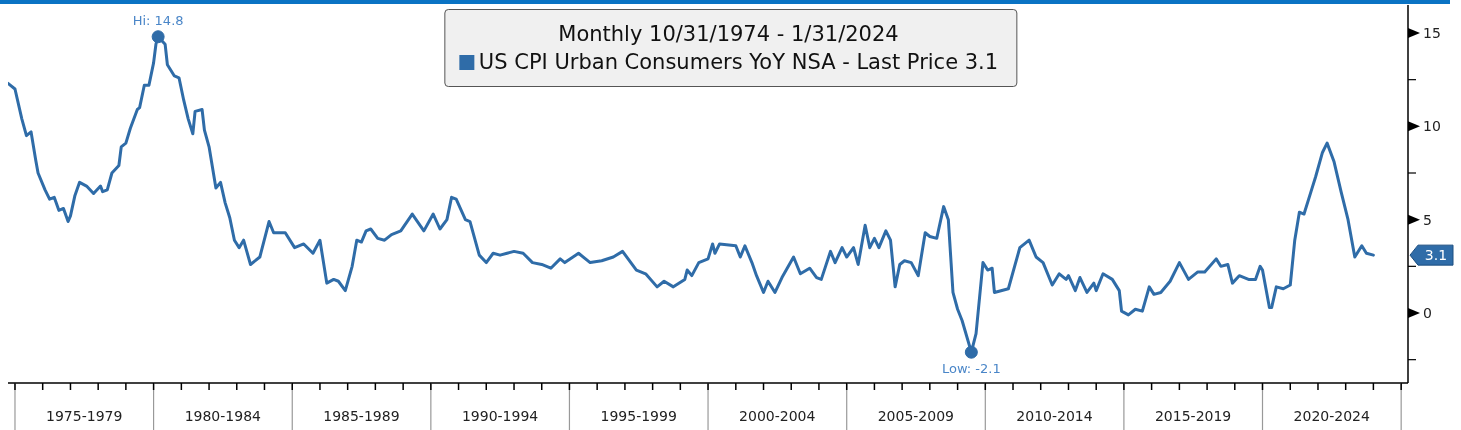 This screenshot has height=430, width=1461. What do you see at coordinates (971, 369) in the screenshot?
I see `annotation: Low: -2.1` at bounding box center [971, 369].